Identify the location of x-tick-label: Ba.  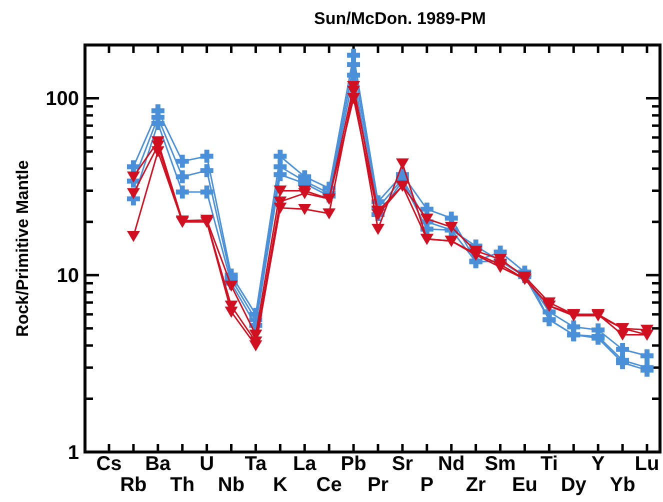
(158, 464).